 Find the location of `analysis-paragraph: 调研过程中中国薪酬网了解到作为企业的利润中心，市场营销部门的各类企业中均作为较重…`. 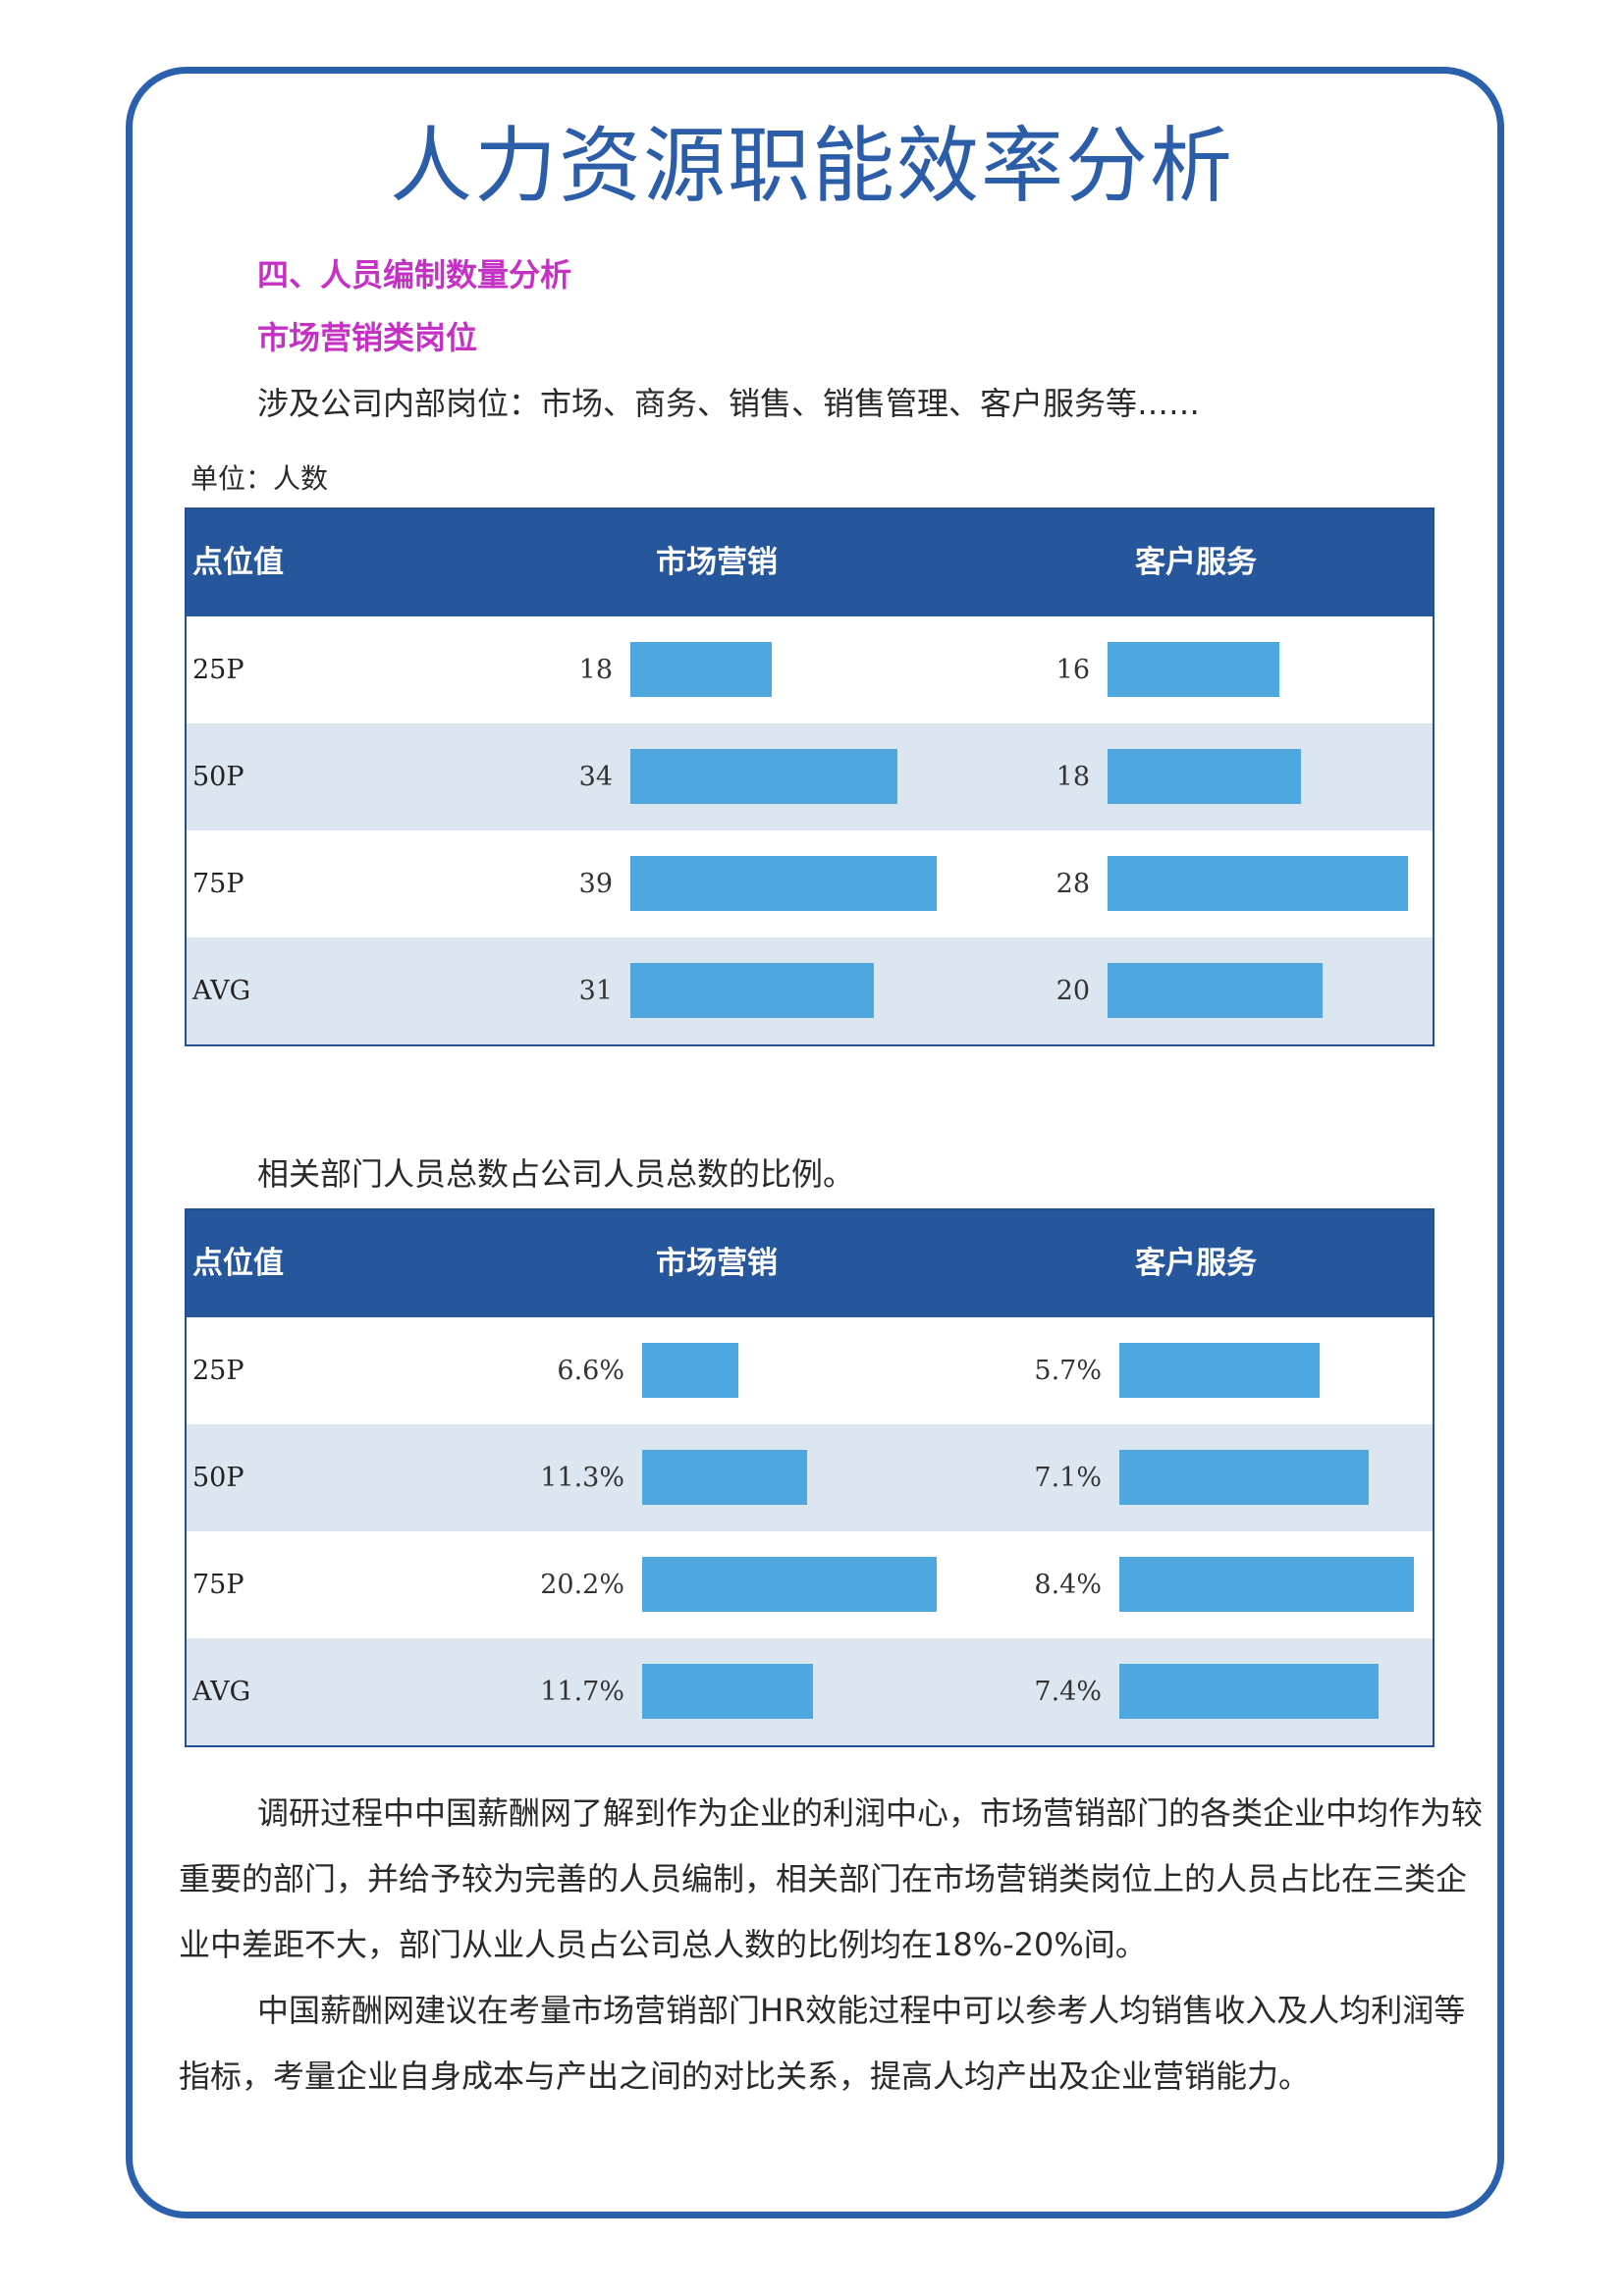

analysis-paragraph: 调研过程中中国薪酬网了解到作为企业的利润中心，市场营销部门的各类企业中均作为较重… is located at coordinates (831, 1878).